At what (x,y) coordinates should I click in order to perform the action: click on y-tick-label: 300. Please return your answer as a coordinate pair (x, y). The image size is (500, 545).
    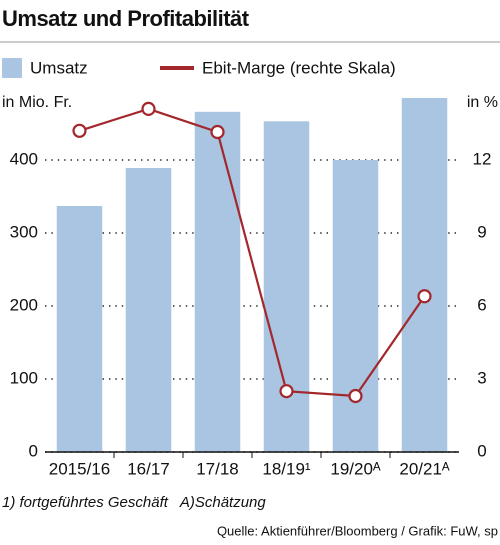
    Looking at the image, I should click on (24, 231).